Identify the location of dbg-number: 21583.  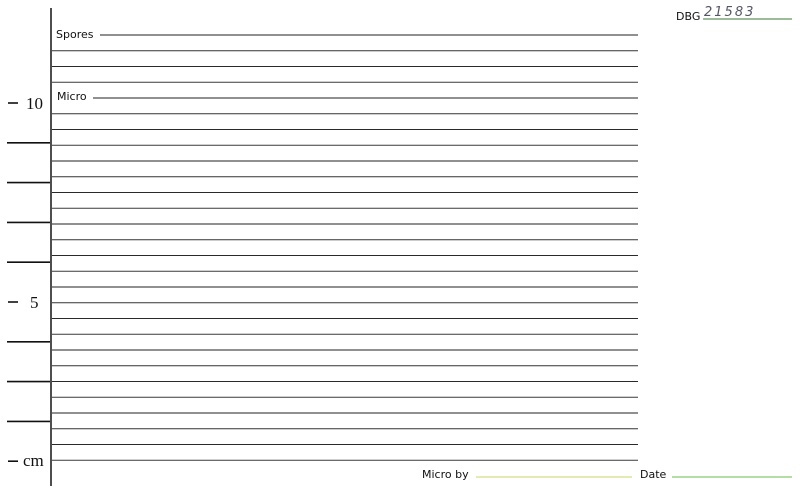
(729, 12).